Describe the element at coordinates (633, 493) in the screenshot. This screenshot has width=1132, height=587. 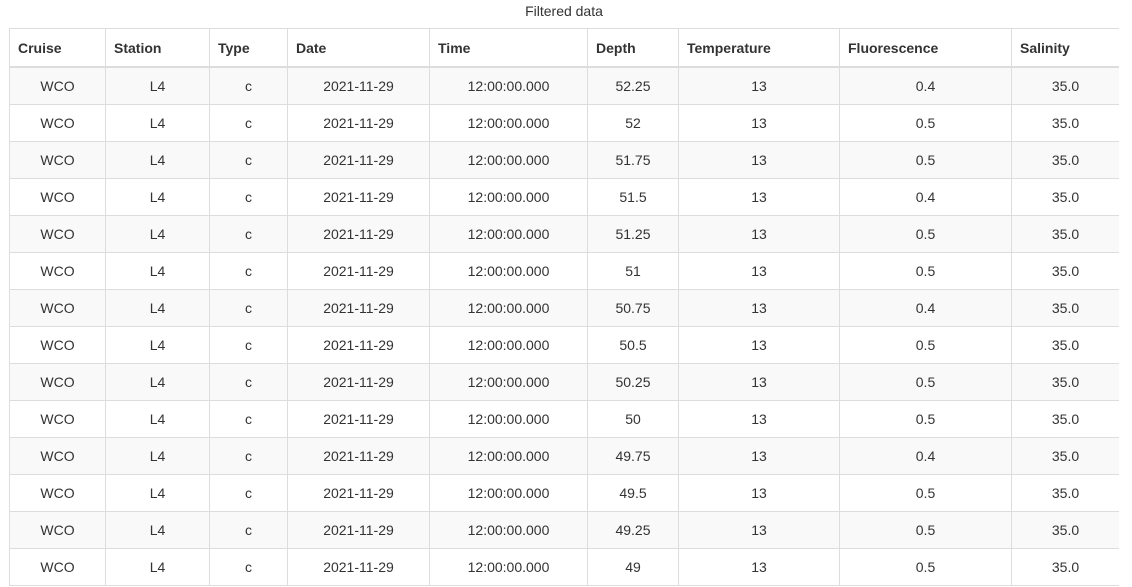
I see `cell-depth: 49.5` at that location.